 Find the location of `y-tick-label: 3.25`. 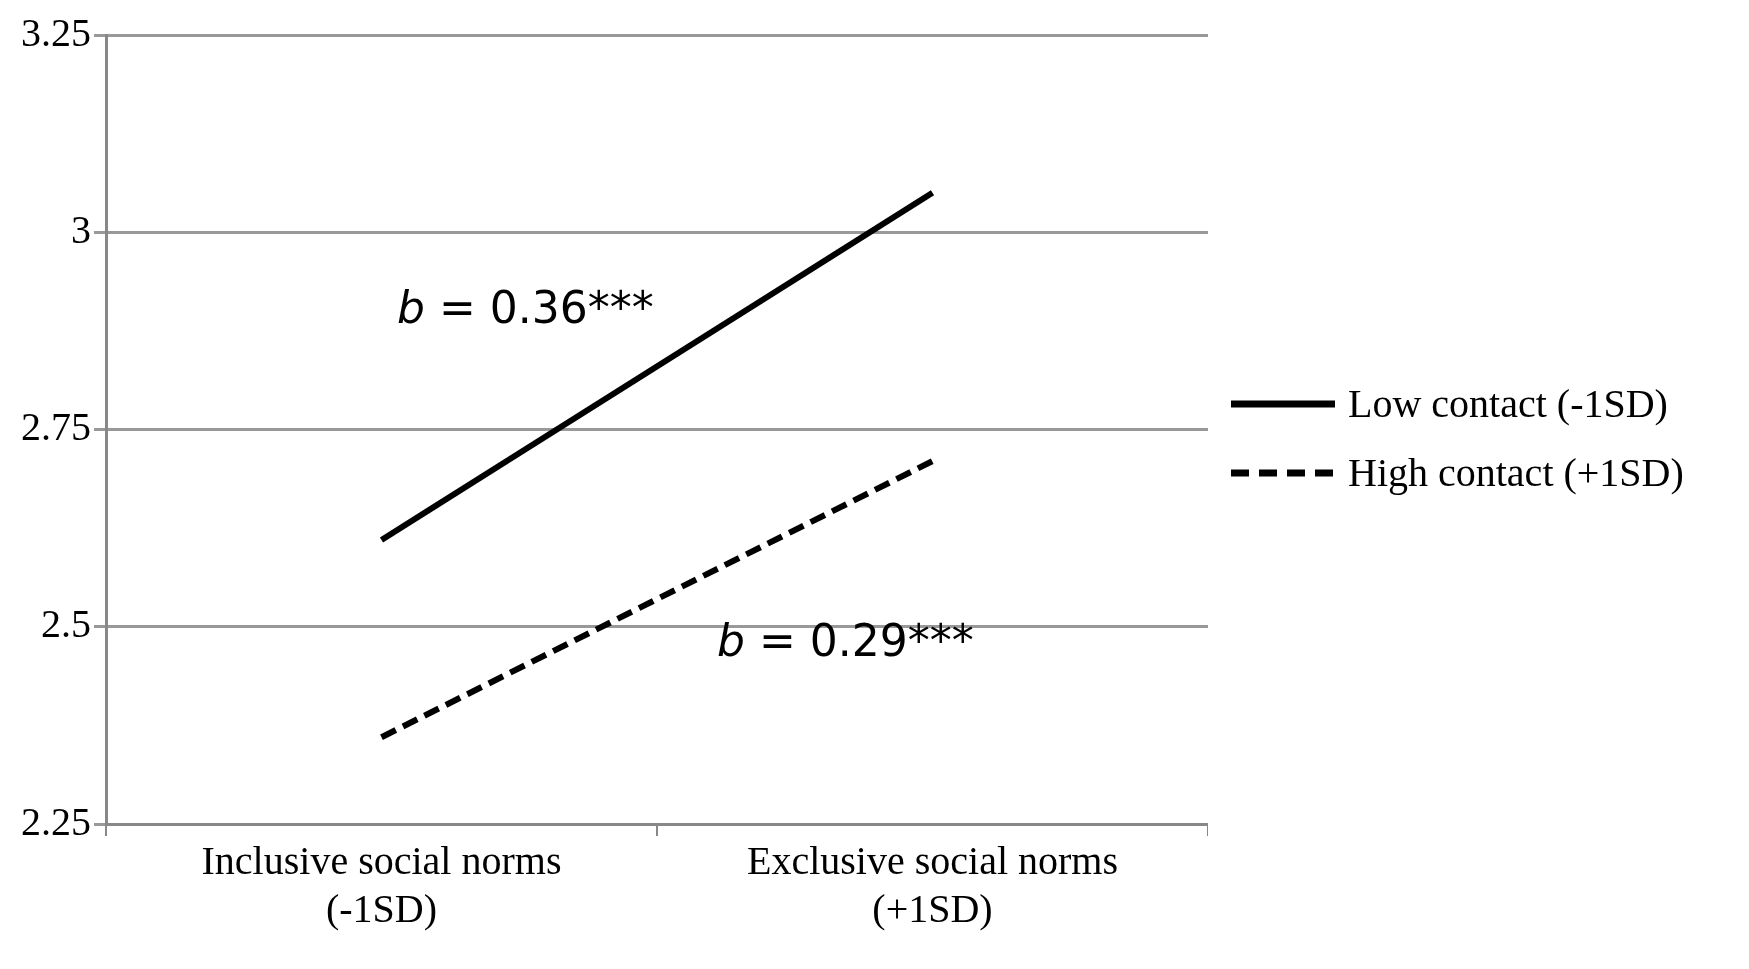

y-tick-label: 3.25 is located at coordinates (56, 32).